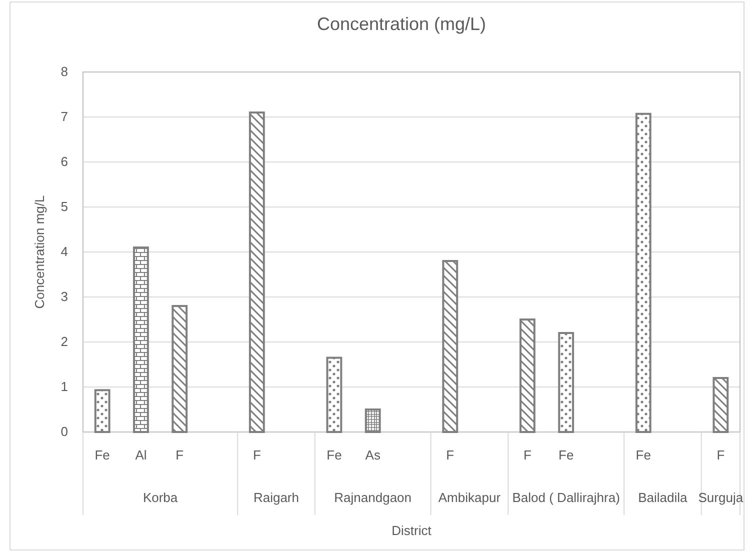 The image size is (748, 552). Describe the element at coordinates (64, 342) in the screenshot. I see `y-tick-label: 2` at that location.